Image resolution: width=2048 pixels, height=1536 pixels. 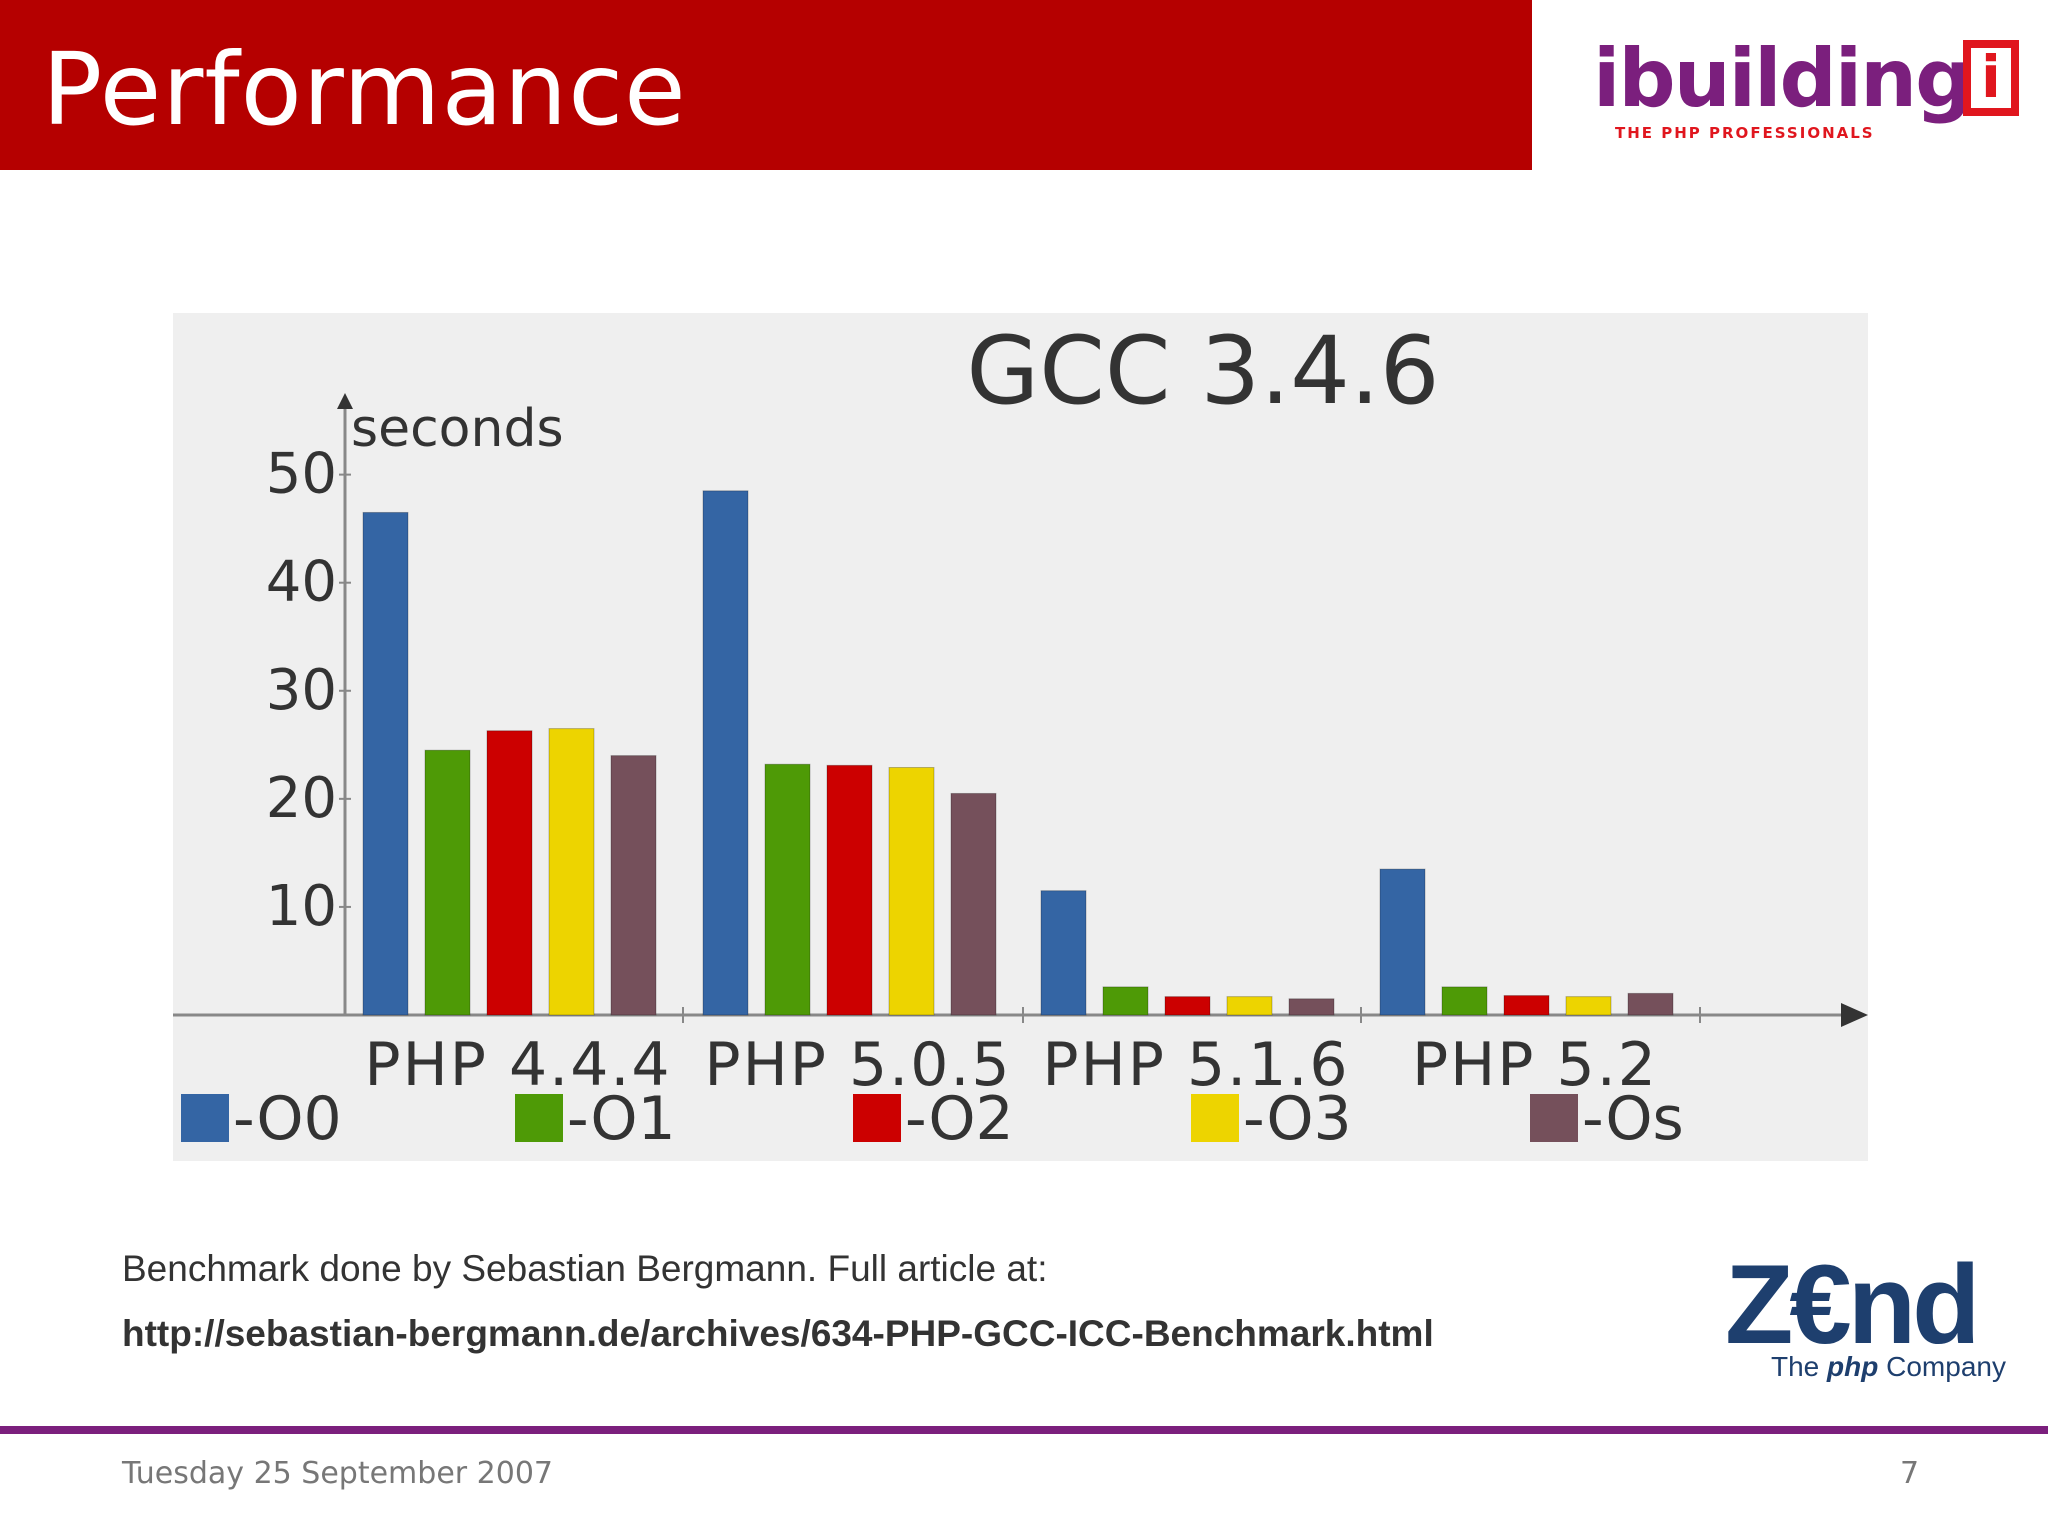 I want to click on bar-php-5-0-5-o3, so click(x=911, y=891).